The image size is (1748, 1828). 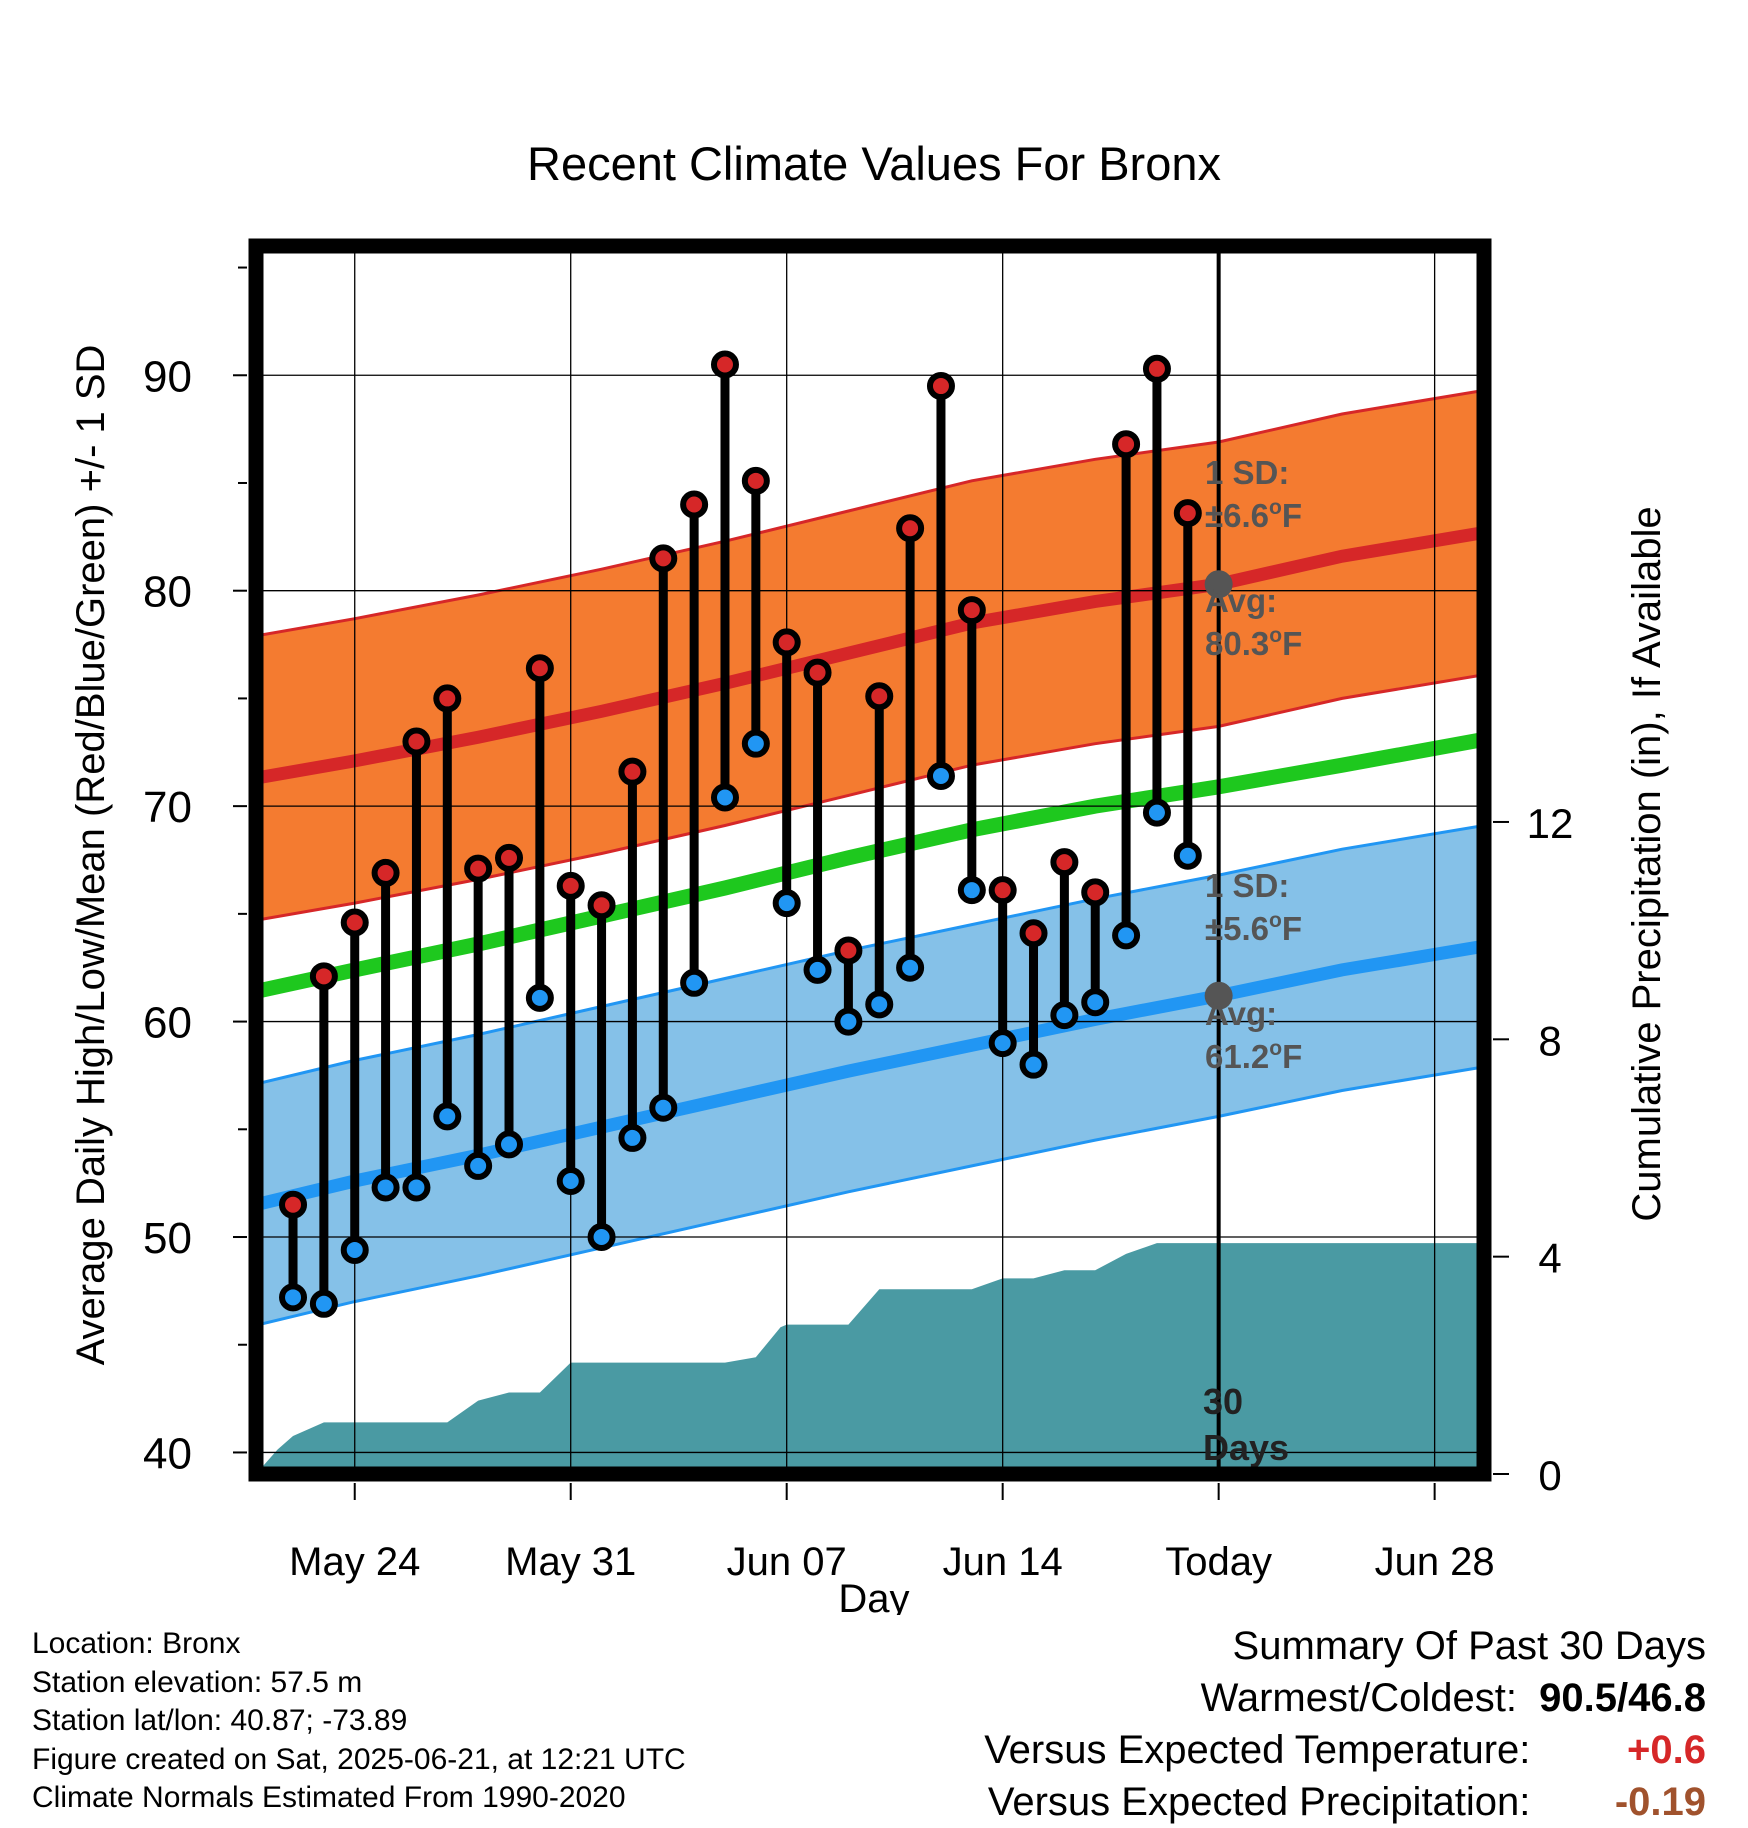 What do you see at coordinates (1237, 643) in the screenshot?
I see `high-avg-value-number: 80.3` at bounding box center [1237, 643].